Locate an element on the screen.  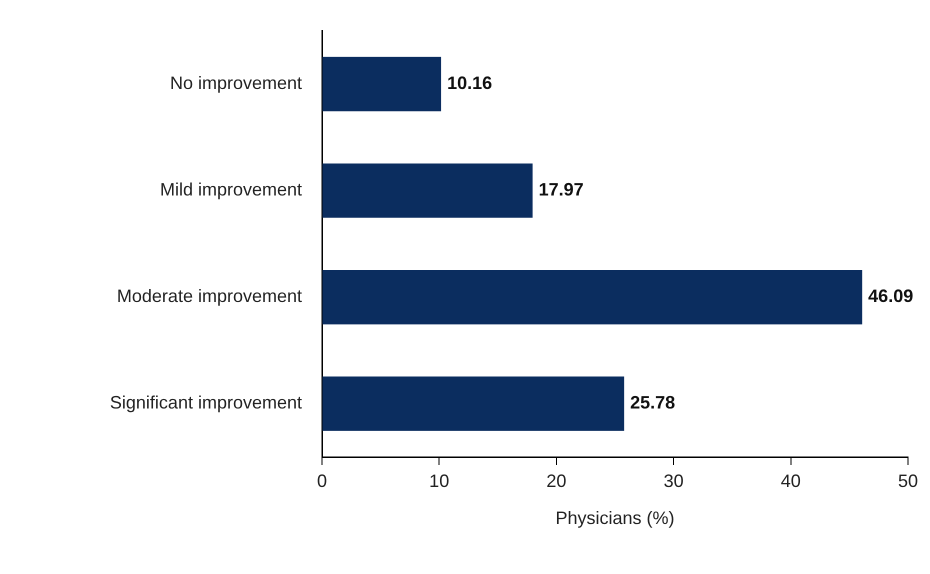
data-label: 10.16 is located at coordinates (469, 83).